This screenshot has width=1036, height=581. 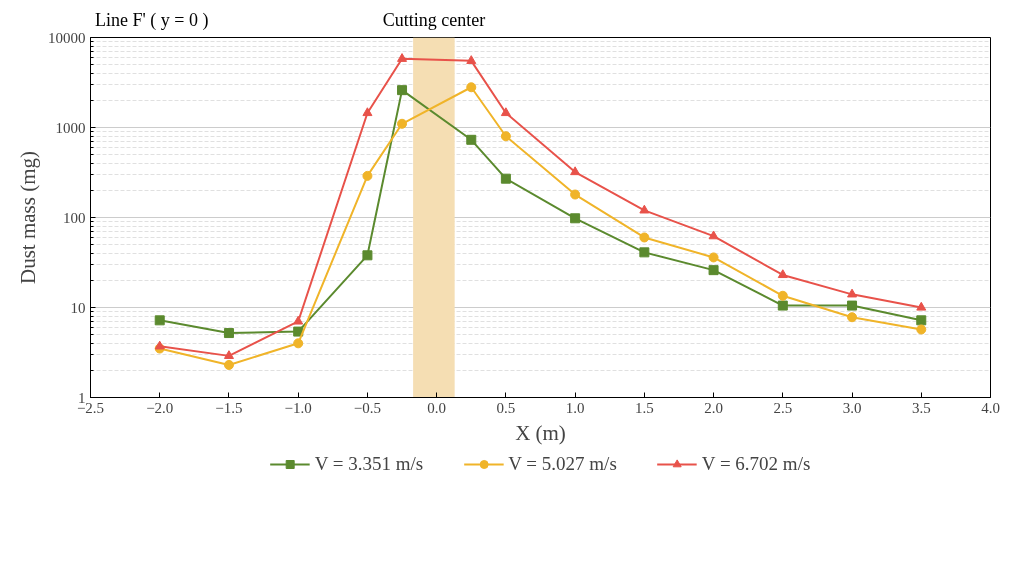 What do you see at coordinates (434, 19) in the screenshot?
I see `band-label: Cutting center` at bounding box center [434, 19].